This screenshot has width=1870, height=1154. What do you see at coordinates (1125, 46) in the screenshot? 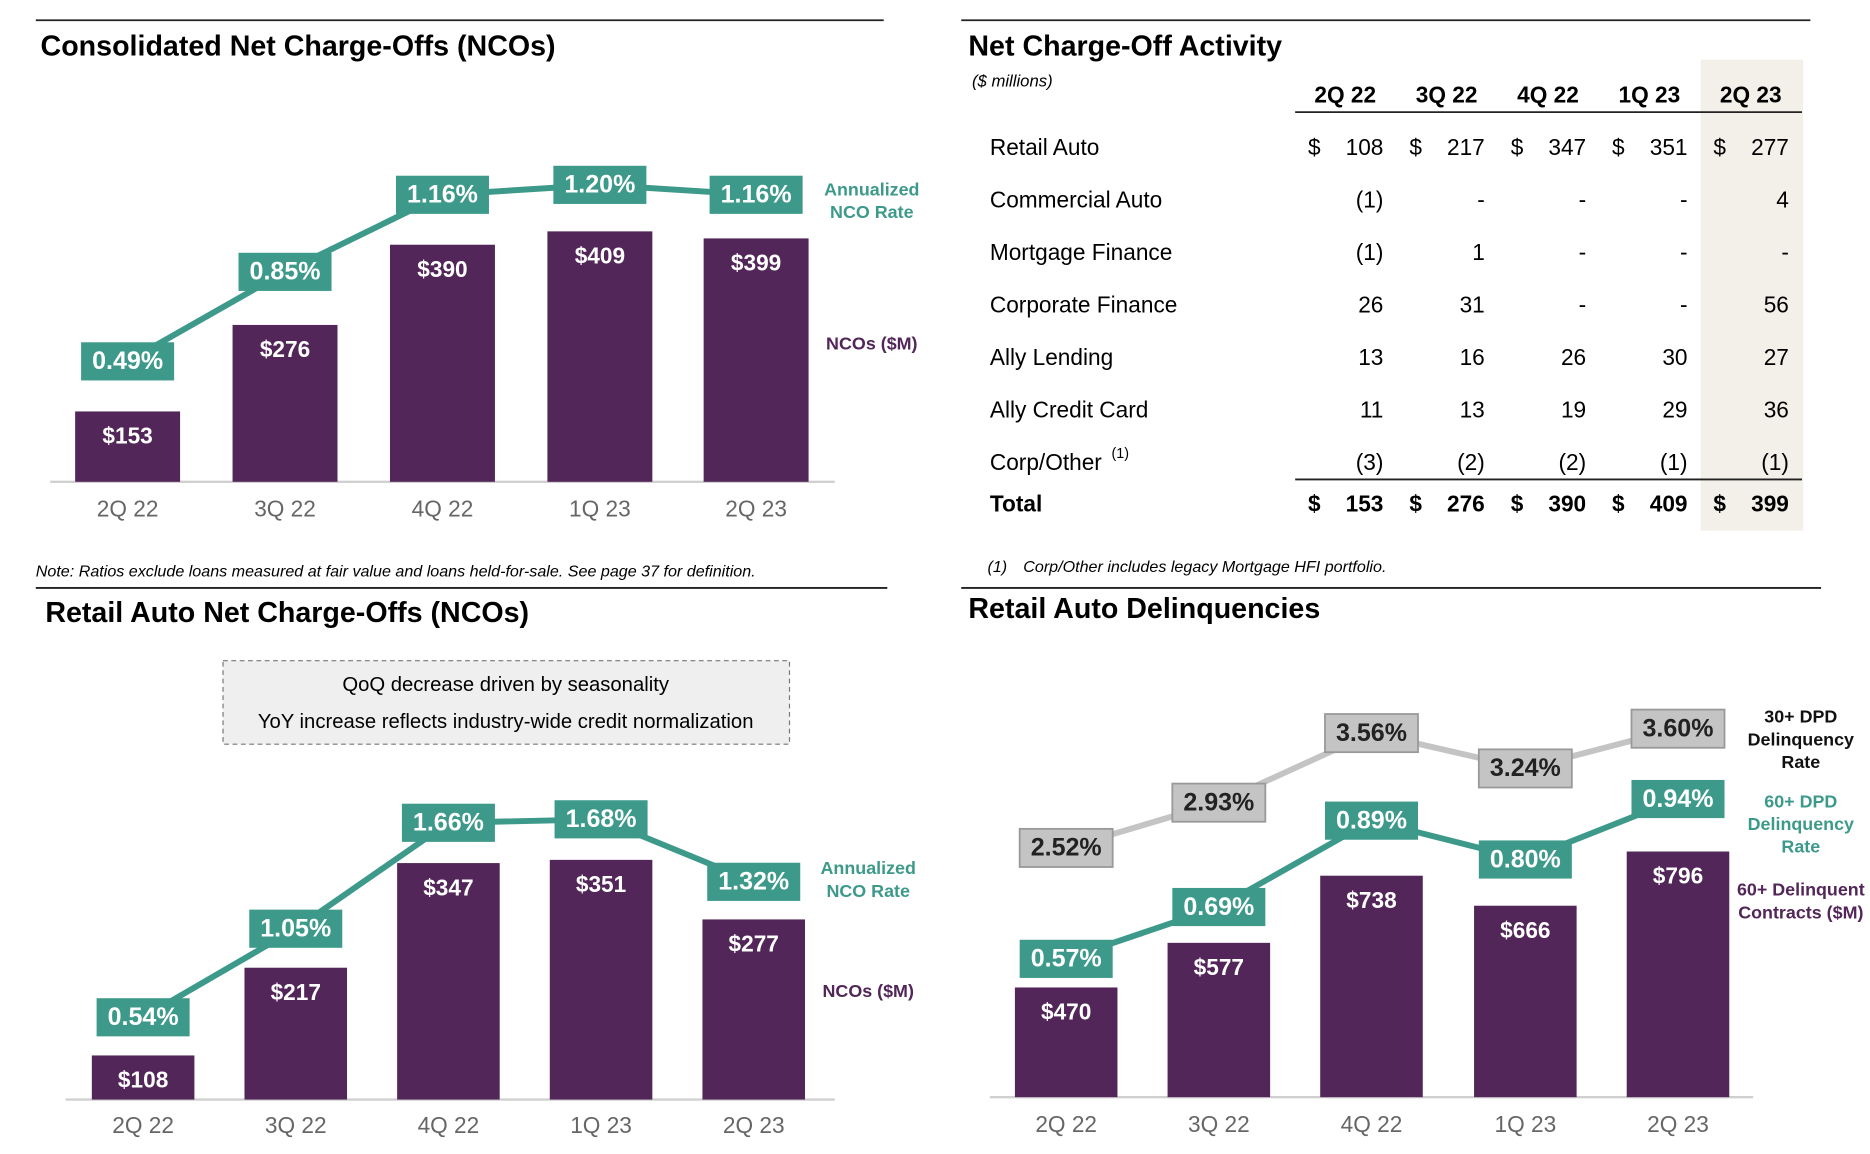
I see `table-title: Net Charge-Off Activity` at bounding box center [1125, 46].